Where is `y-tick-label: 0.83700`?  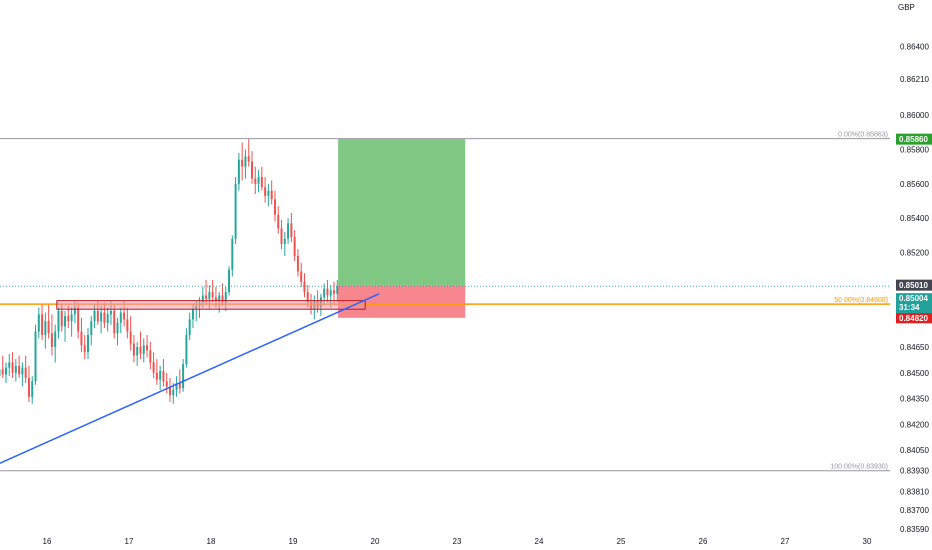 y-tick-label: 0.83700 is located at coordinates (914, 510).